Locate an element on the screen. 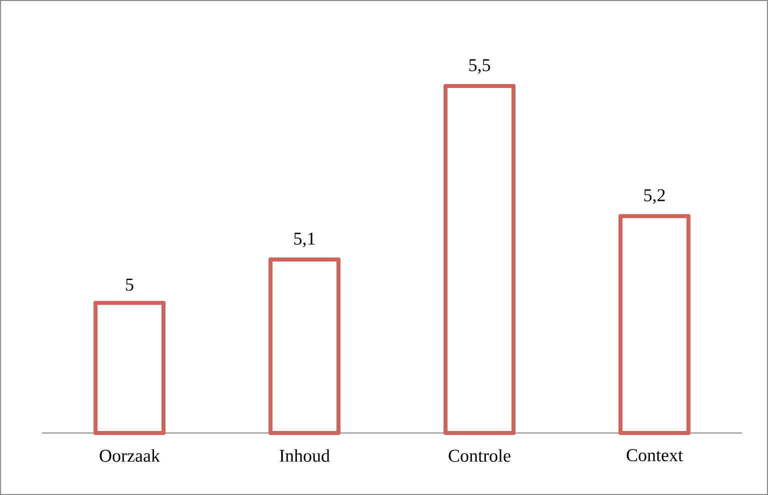 This screenshot has width=768, height=495. x-tick-label: Inhoud is located at coordinates (305, 455).